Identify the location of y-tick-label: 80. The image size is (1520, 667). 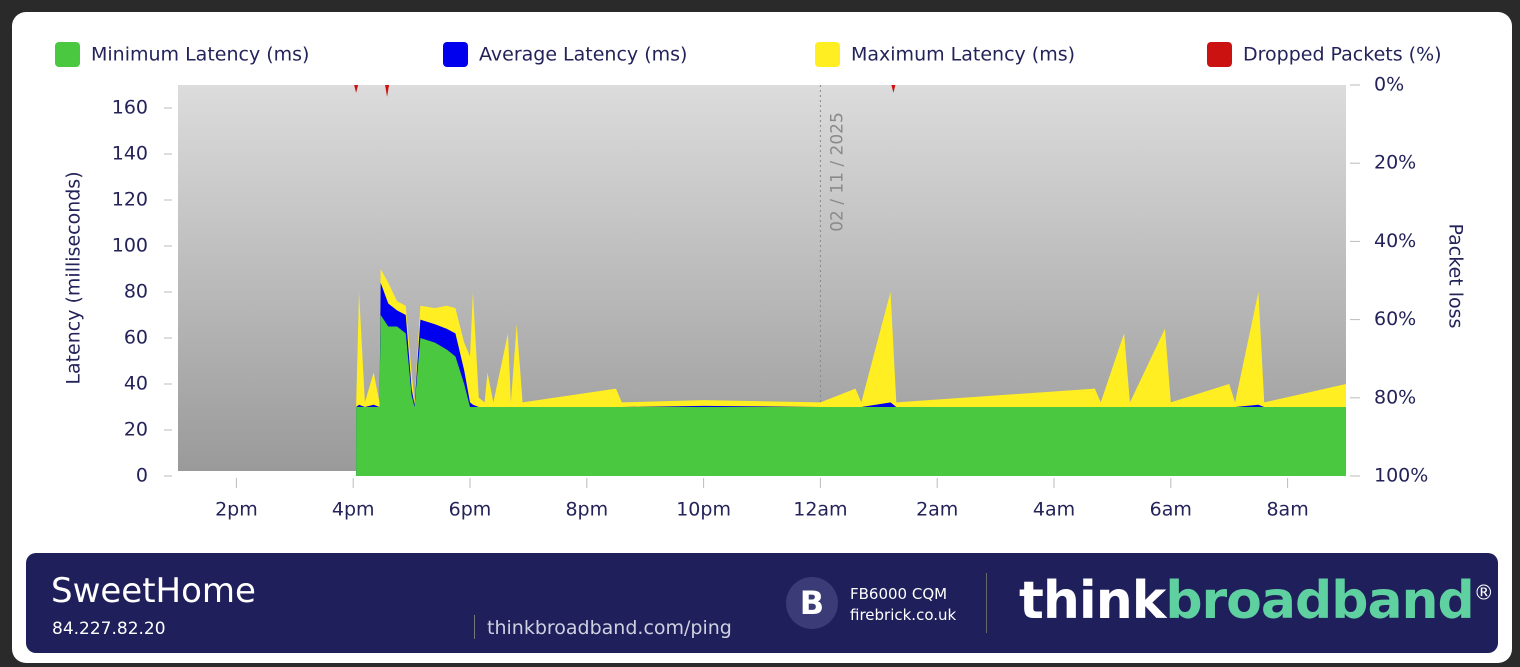
(136, 292).